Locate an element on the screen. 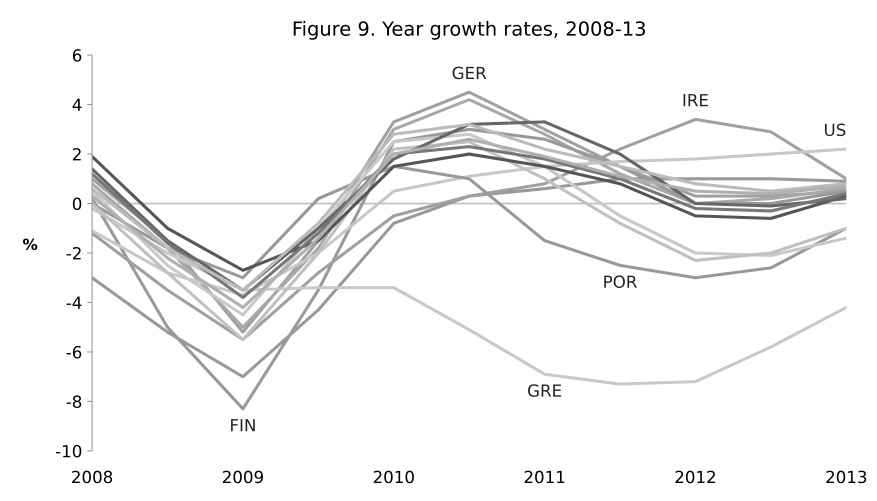 This screenshot has width=877, height=501. x-tick-label: 2009 is located at coordinates (242, 477).